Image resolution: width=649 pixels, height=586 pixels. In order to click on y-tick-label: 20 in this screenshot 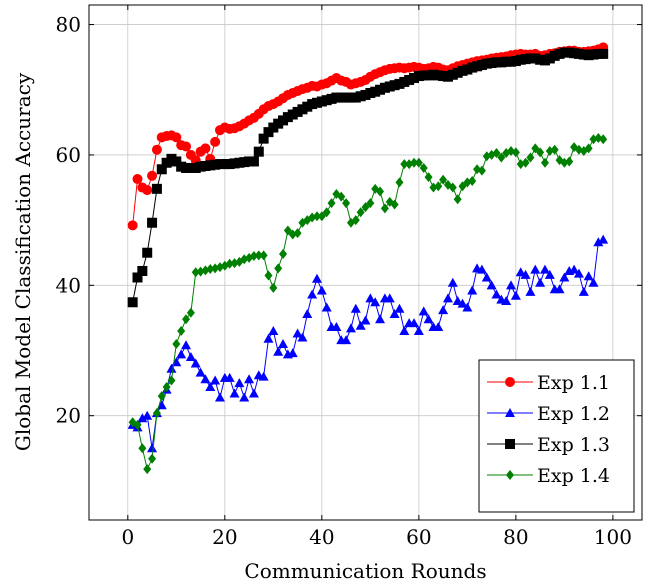, I will do `click(68, 416)`.